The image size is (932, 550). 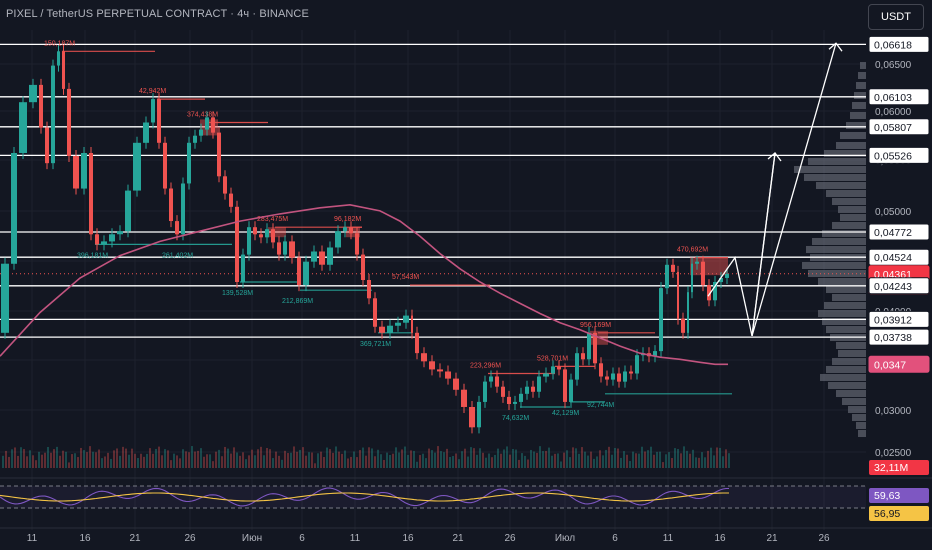 What do you see at coordinates (277, 232) in the screenshot?
I see `supply-zone` at bounding box center [277, 232].